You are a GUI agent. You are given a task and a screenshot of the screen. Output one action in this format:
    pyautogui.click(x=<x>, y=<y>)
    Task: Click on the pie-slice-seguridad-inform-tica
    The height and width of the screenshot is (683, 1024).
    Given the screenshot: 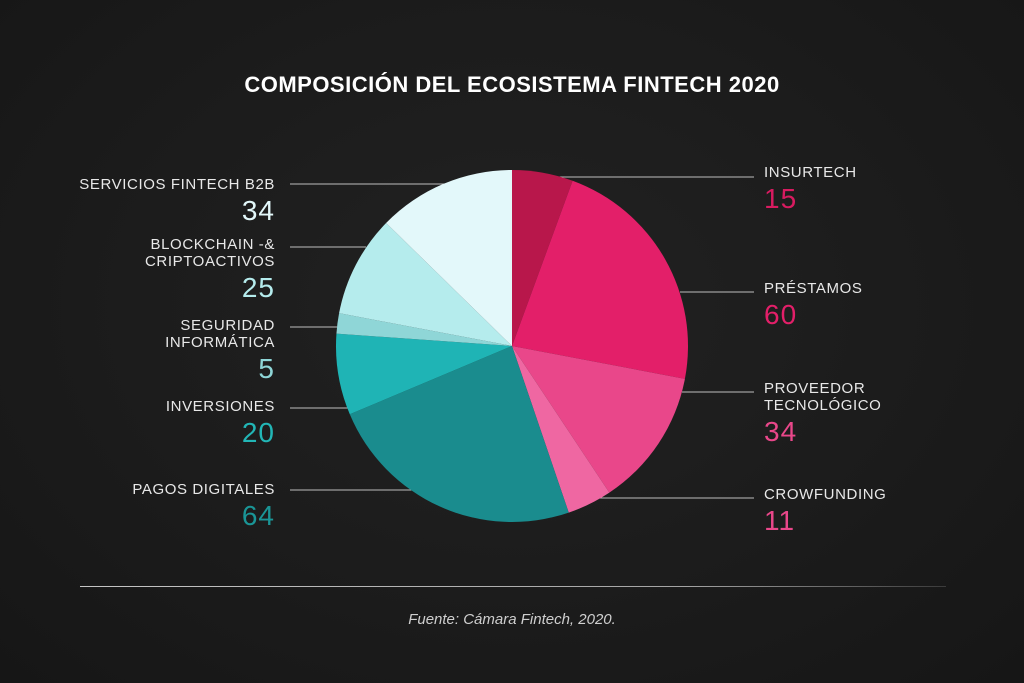 What is the action you would take?
    pyautogui.click(x=424, y=329)
    